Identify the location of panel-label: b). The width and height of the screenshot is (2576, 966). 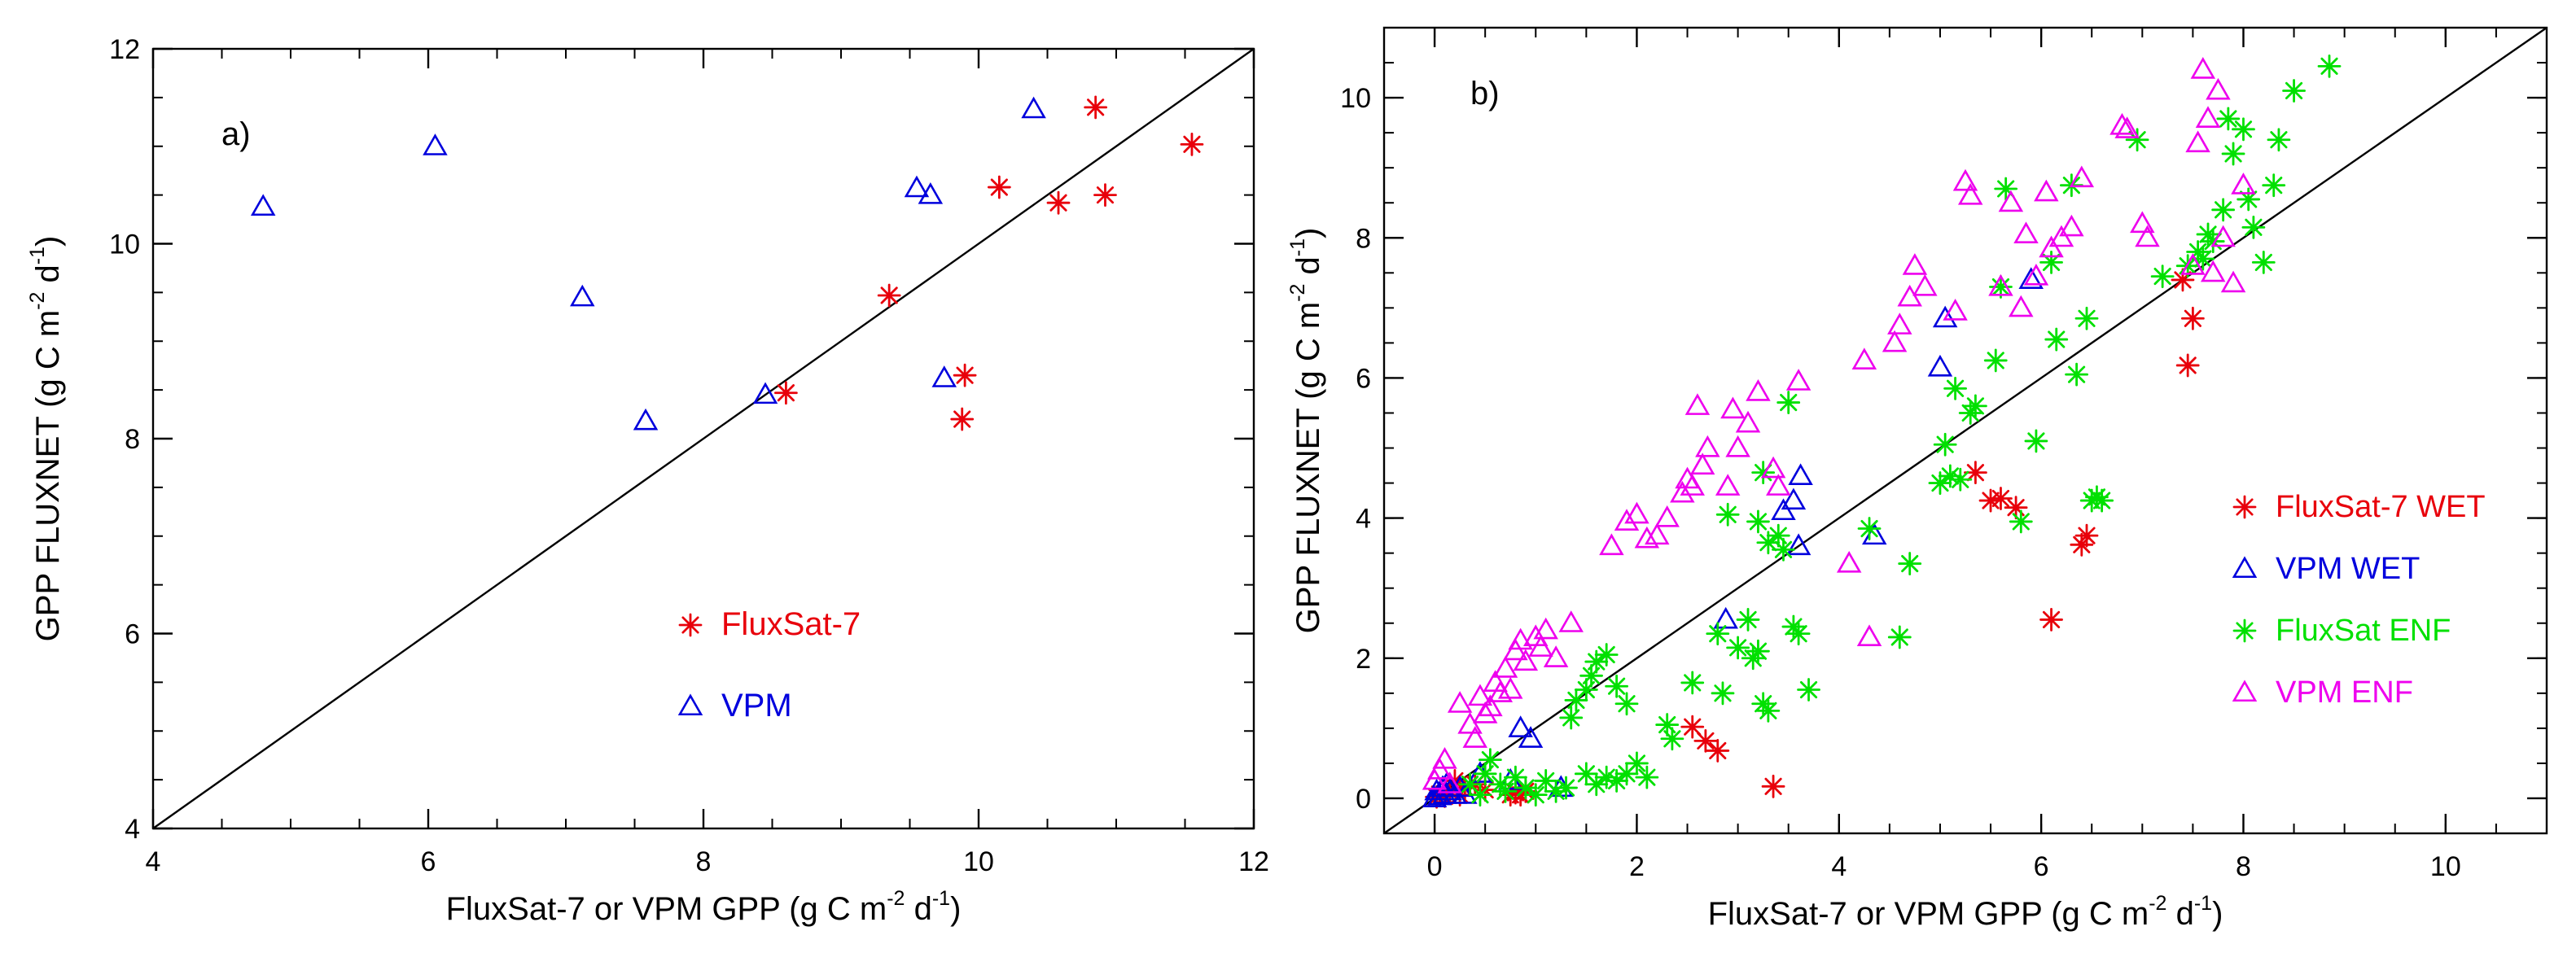
(1485, 93).